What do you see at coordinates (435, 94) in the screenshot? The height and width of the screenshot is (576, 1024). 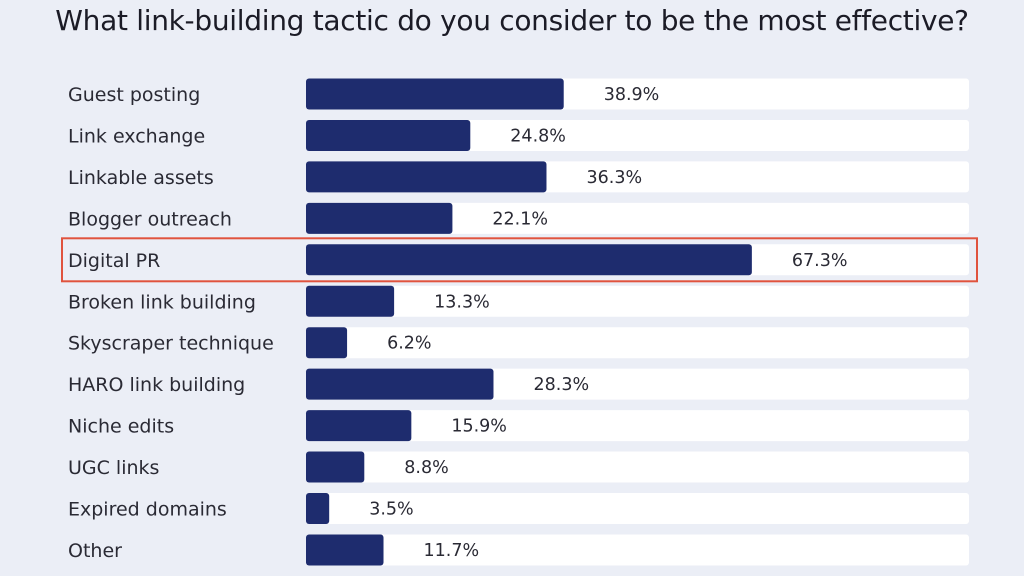 I see `bar-guest-posting` at bounding box center [435, 94].